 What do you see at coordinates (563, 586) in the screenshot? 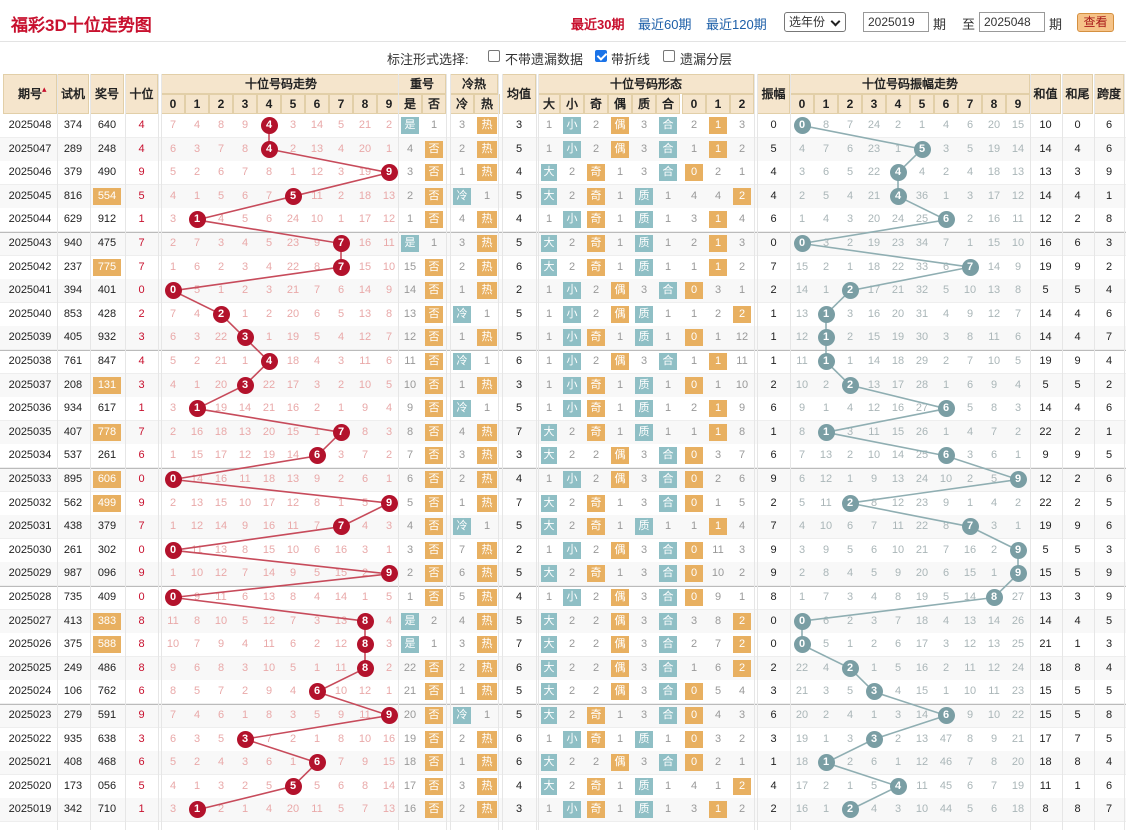
I see `group-divider` at bounding box center [563, 586].